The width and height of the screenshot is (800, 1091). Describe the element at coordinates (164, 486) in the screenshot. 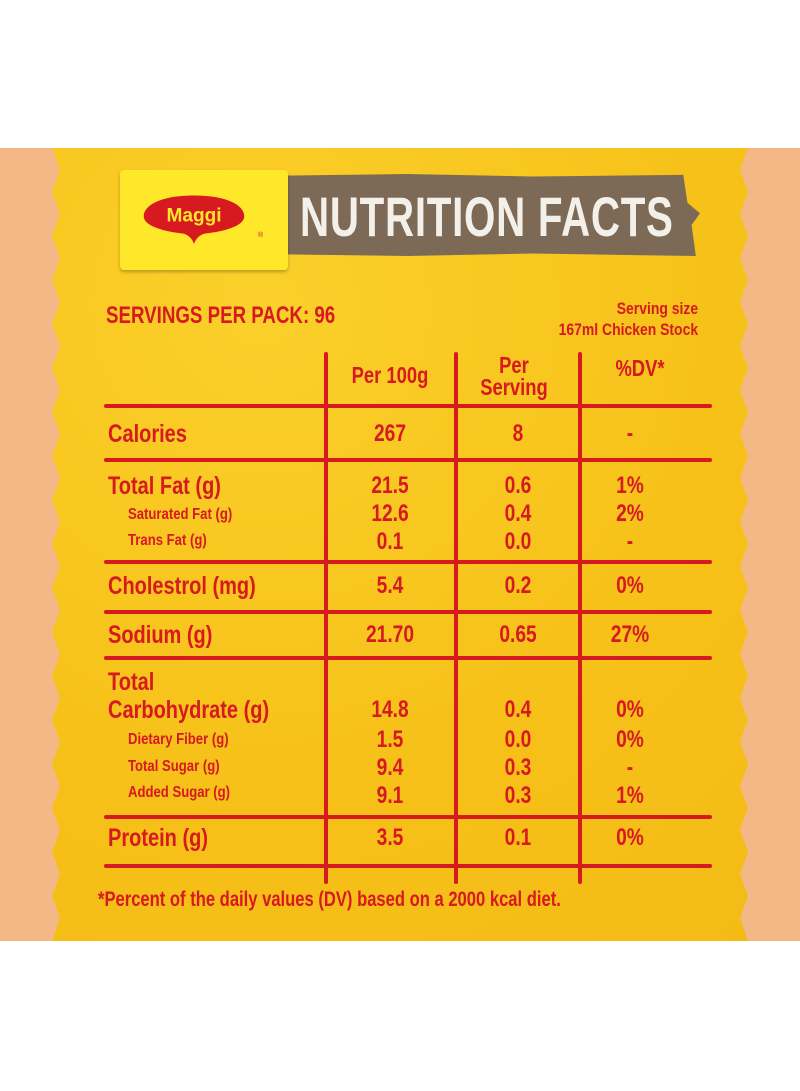

I see `row-label: Total Fat (g)` at that location.